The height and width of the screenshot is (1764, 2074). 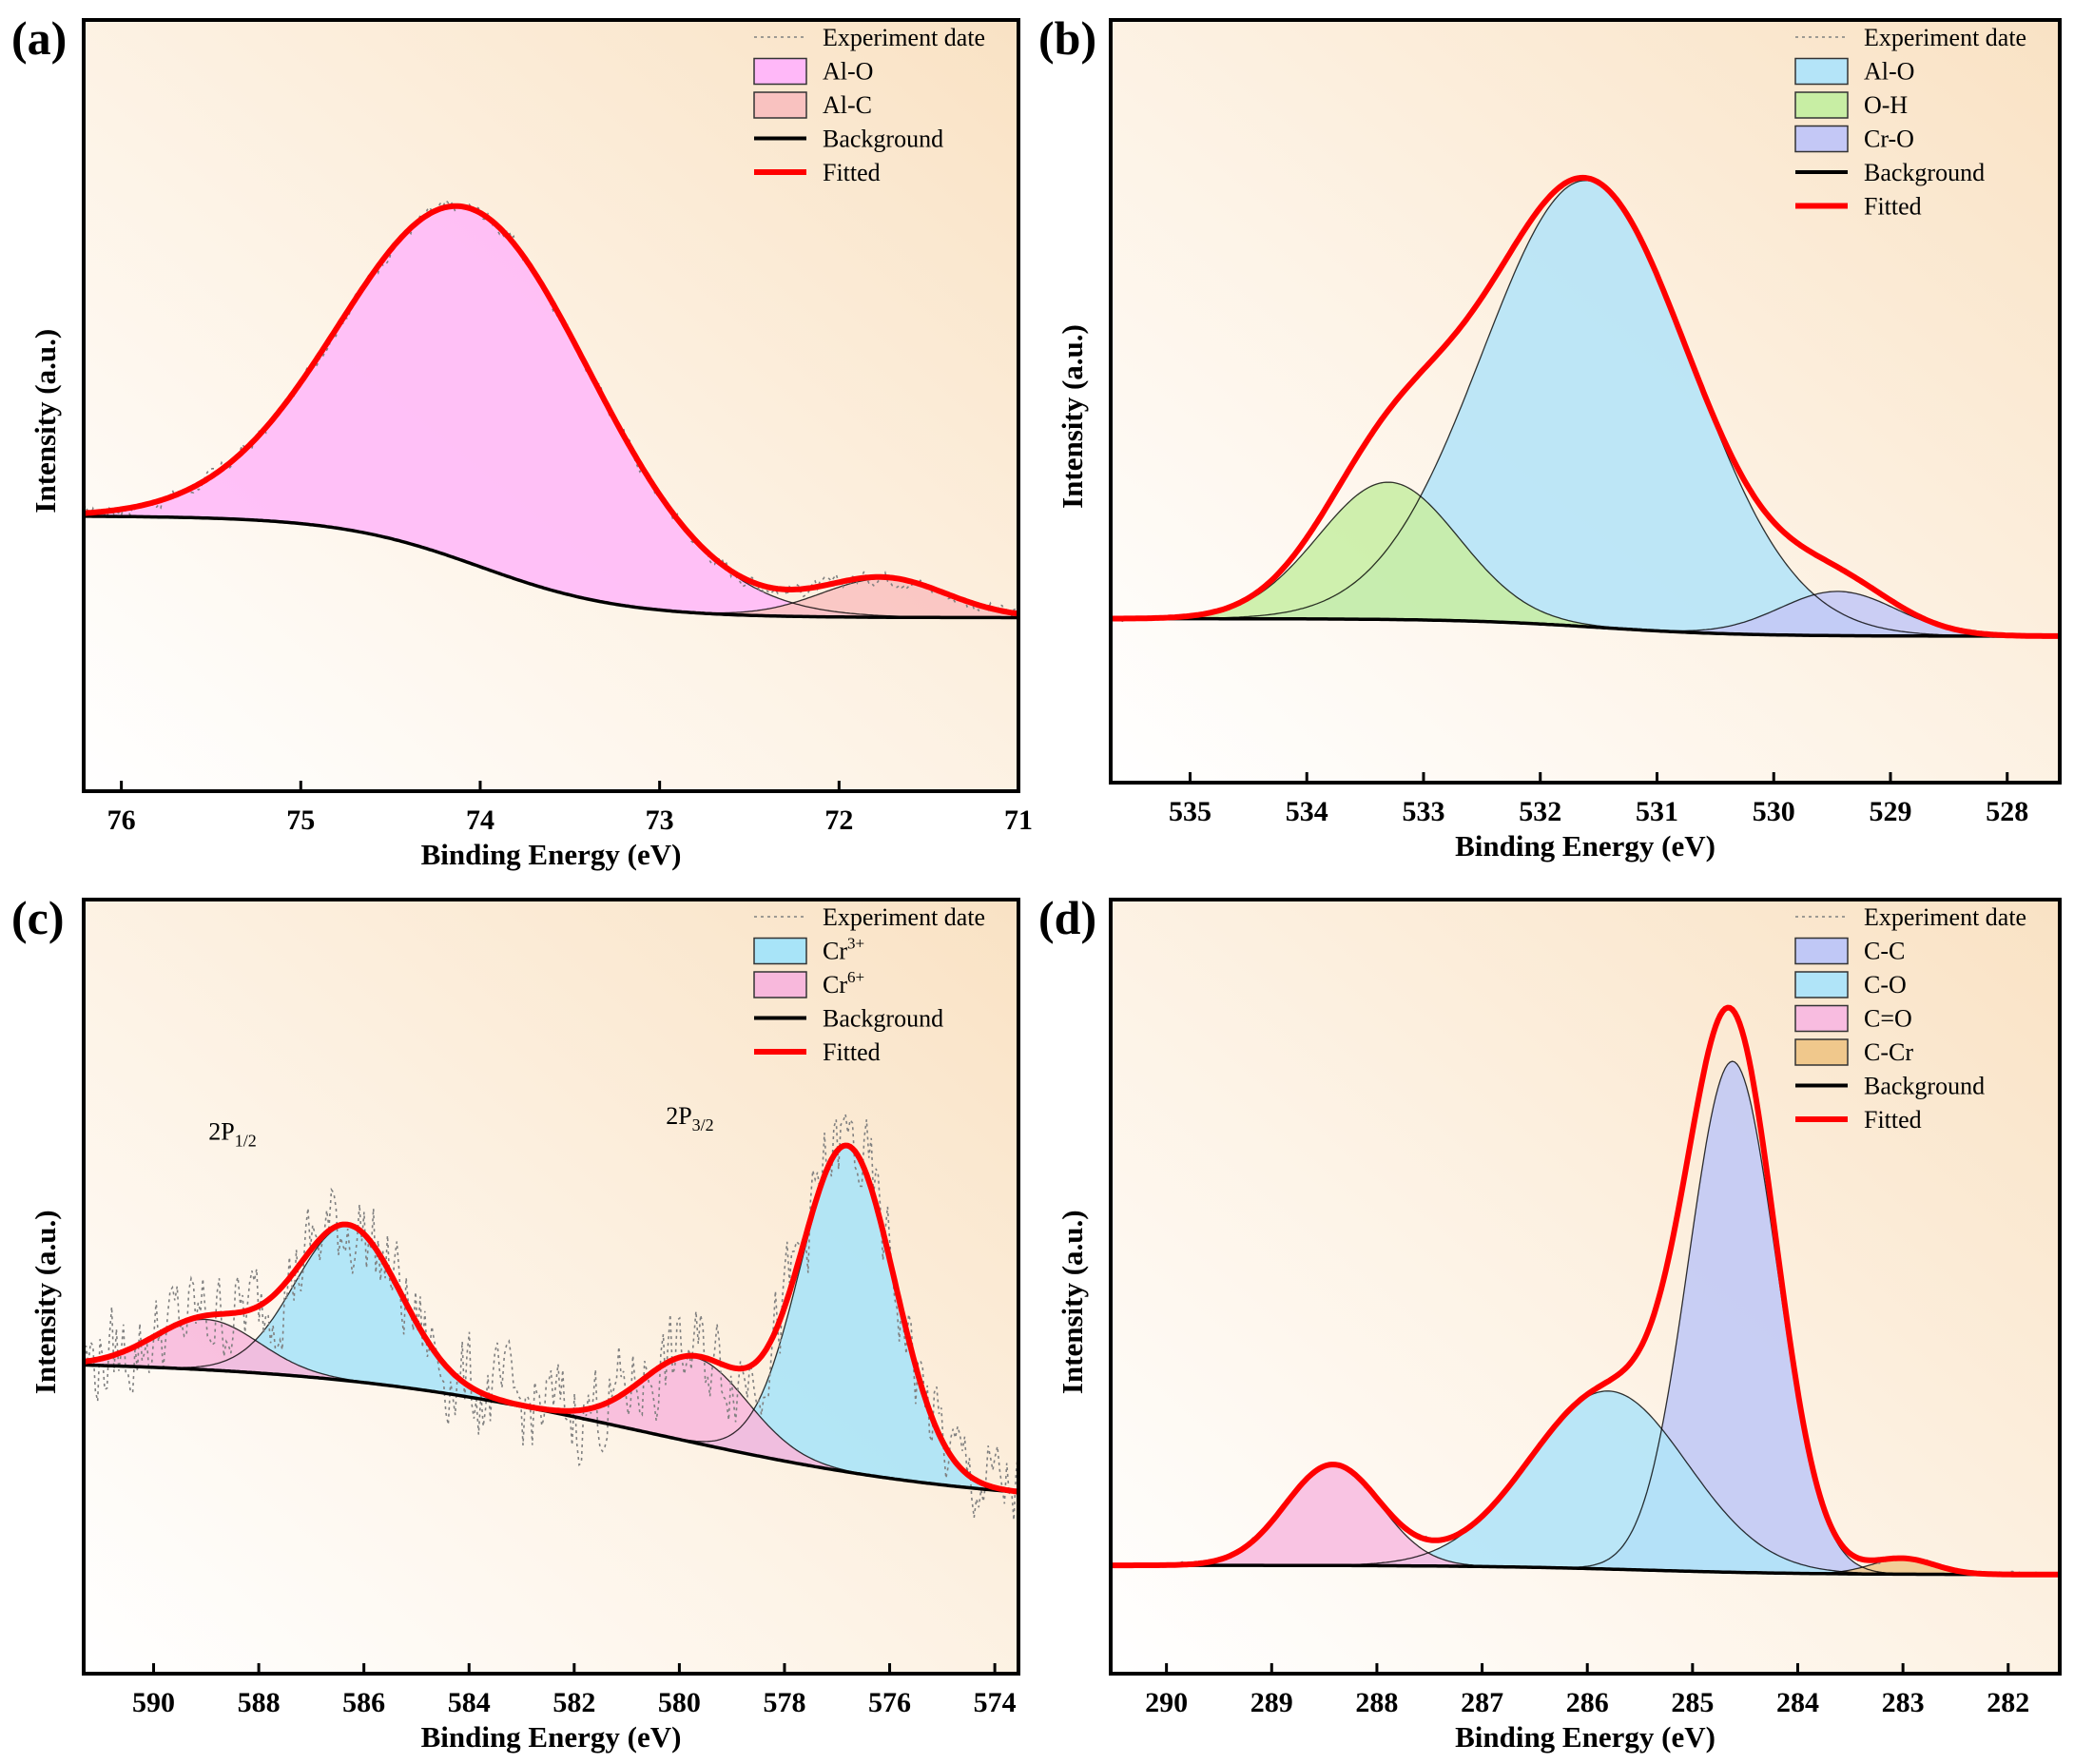 I want to click on x-tick-label: 528, so click(x=2007, y=812).